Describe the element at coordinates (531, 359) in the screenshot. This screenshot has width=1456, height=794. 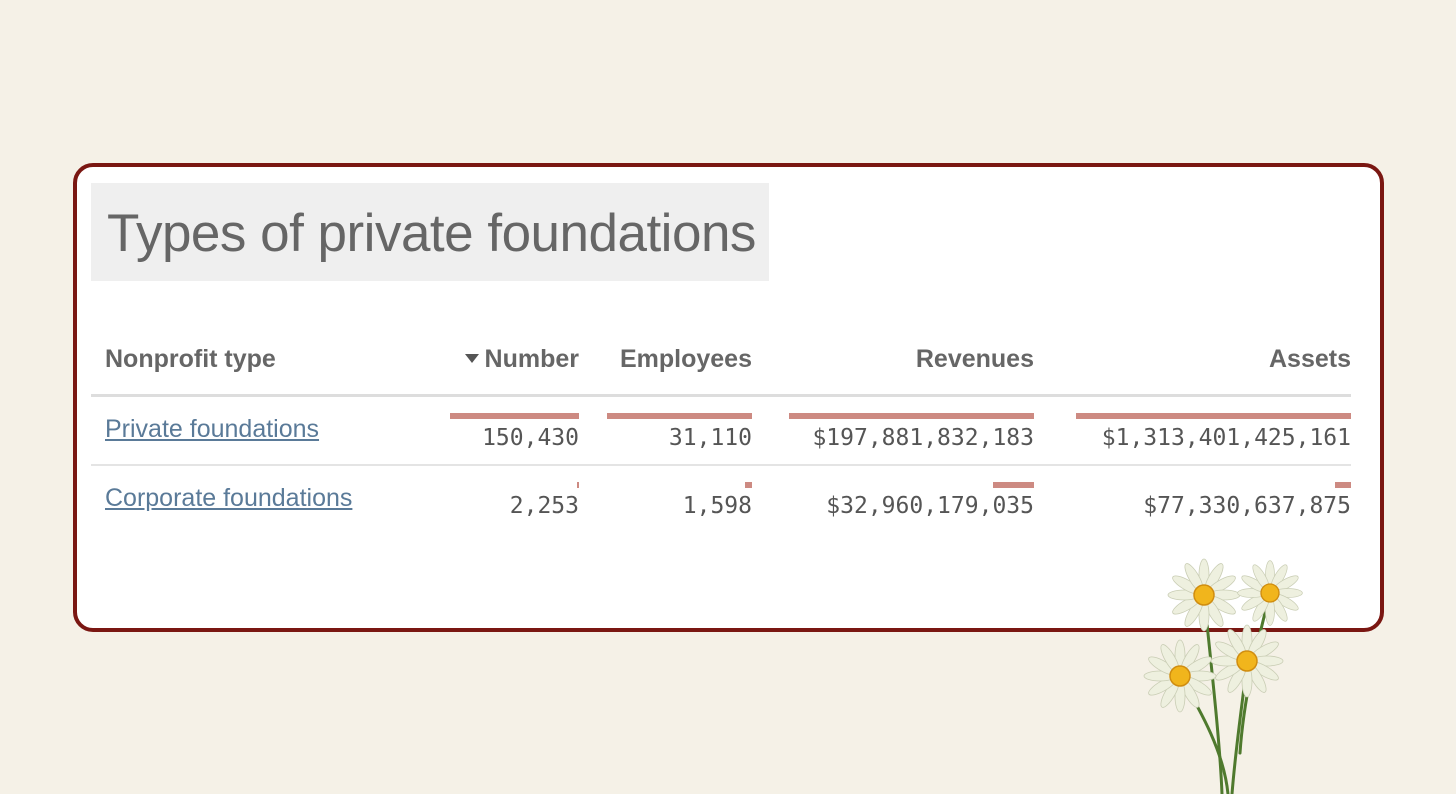
I see `header-number-label: Number` at that location.